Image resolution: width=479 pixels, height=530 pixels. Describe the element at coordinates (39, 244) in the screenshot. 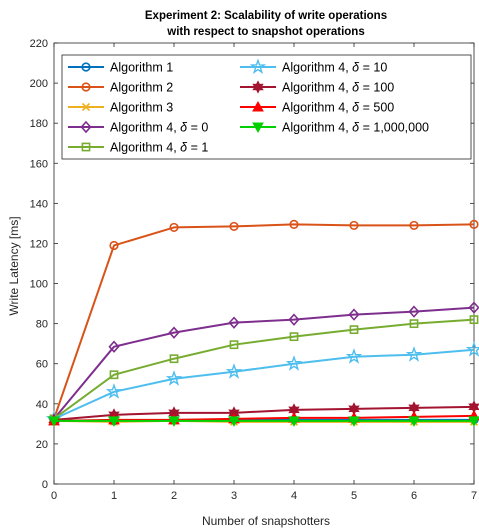

I see `y-tick-label: 120` at that location.